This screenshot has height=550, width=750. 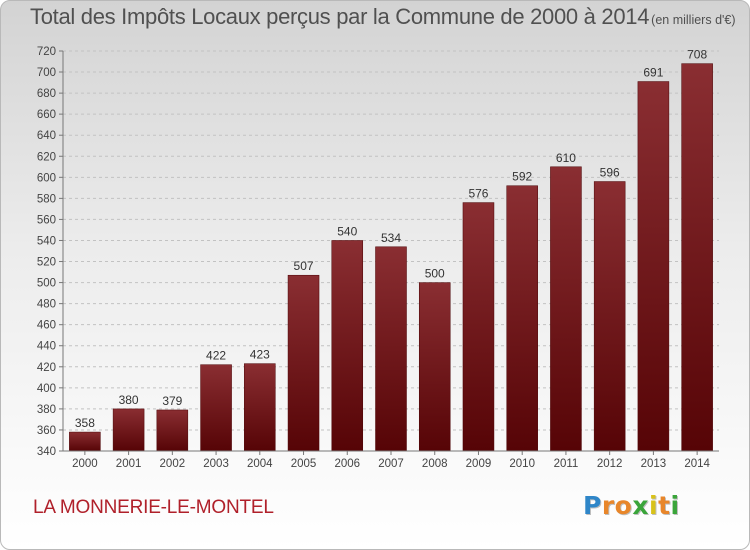 What do you see at coordinates (260, 355) in the screenshot?
I see `data-label-2004: 423` at bounding box center [260, 355].